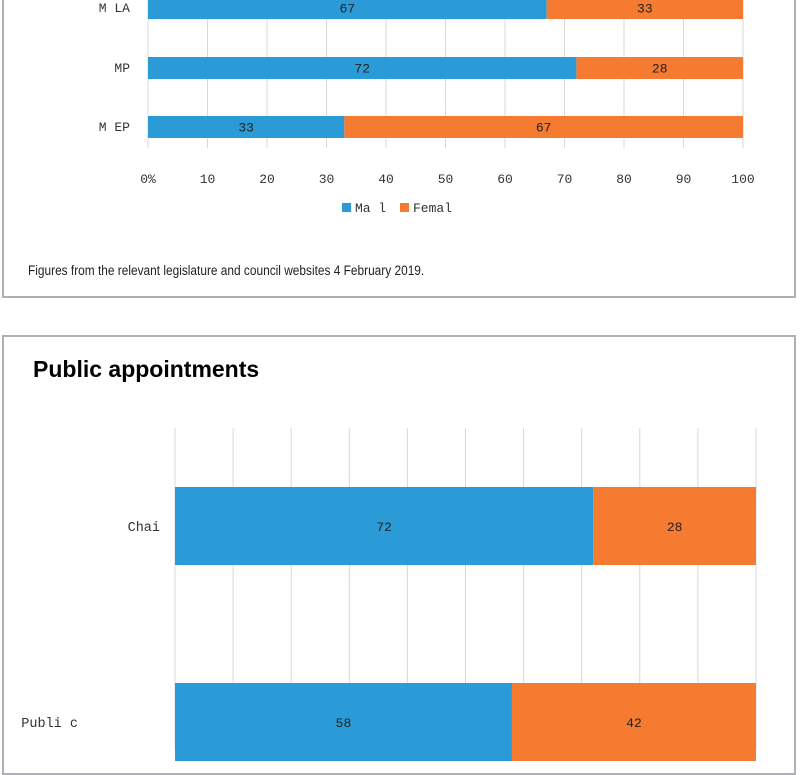 This screenshot has width=800, height=775. What do you see at coordinates (114, 127) in the screenshot?
I see `category-label: M EP` at bounding box center [114, 127].